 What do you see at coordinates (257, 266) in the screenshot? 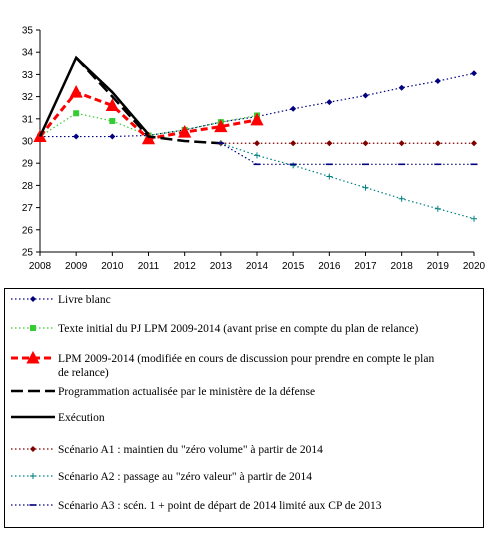
I see `x-tick-label: 2014` at bounding box center [257, 266].